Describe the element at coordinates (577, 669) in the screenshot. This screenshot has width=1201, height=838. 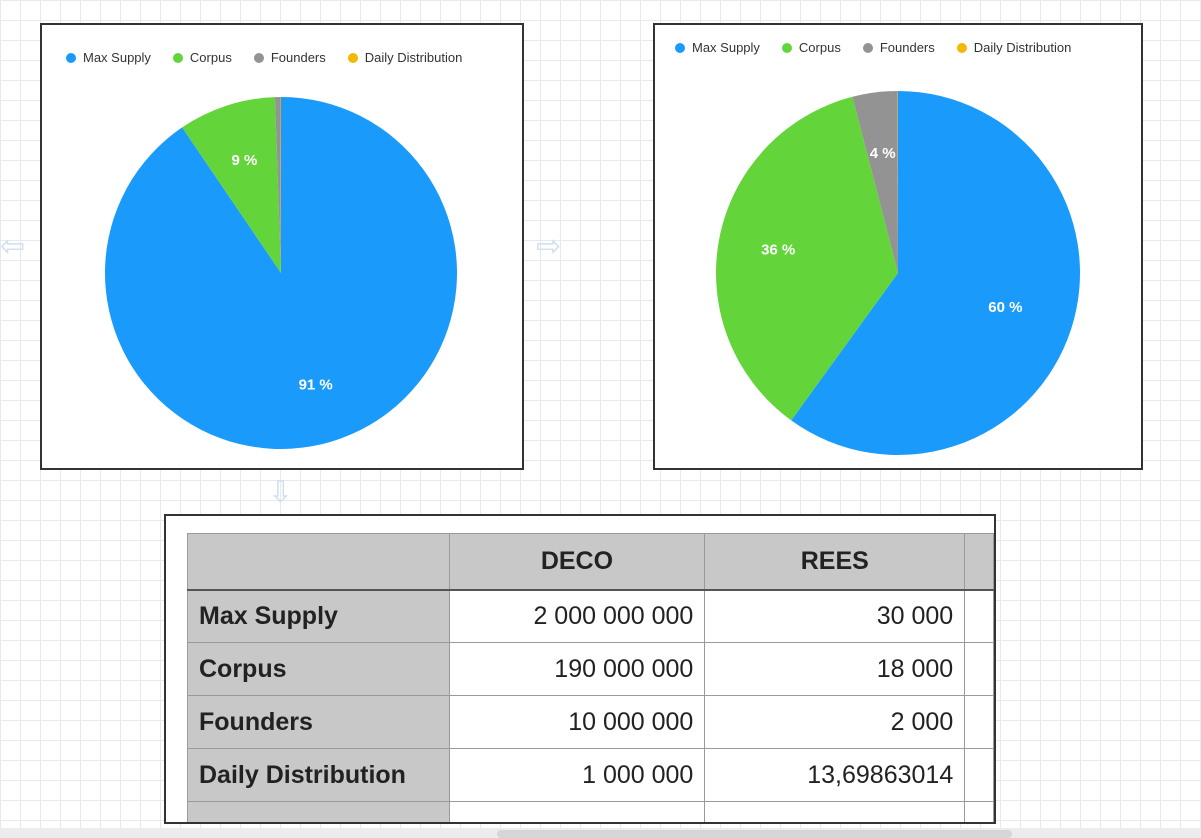
I see `cell-deco: 190 000 000` at that location.